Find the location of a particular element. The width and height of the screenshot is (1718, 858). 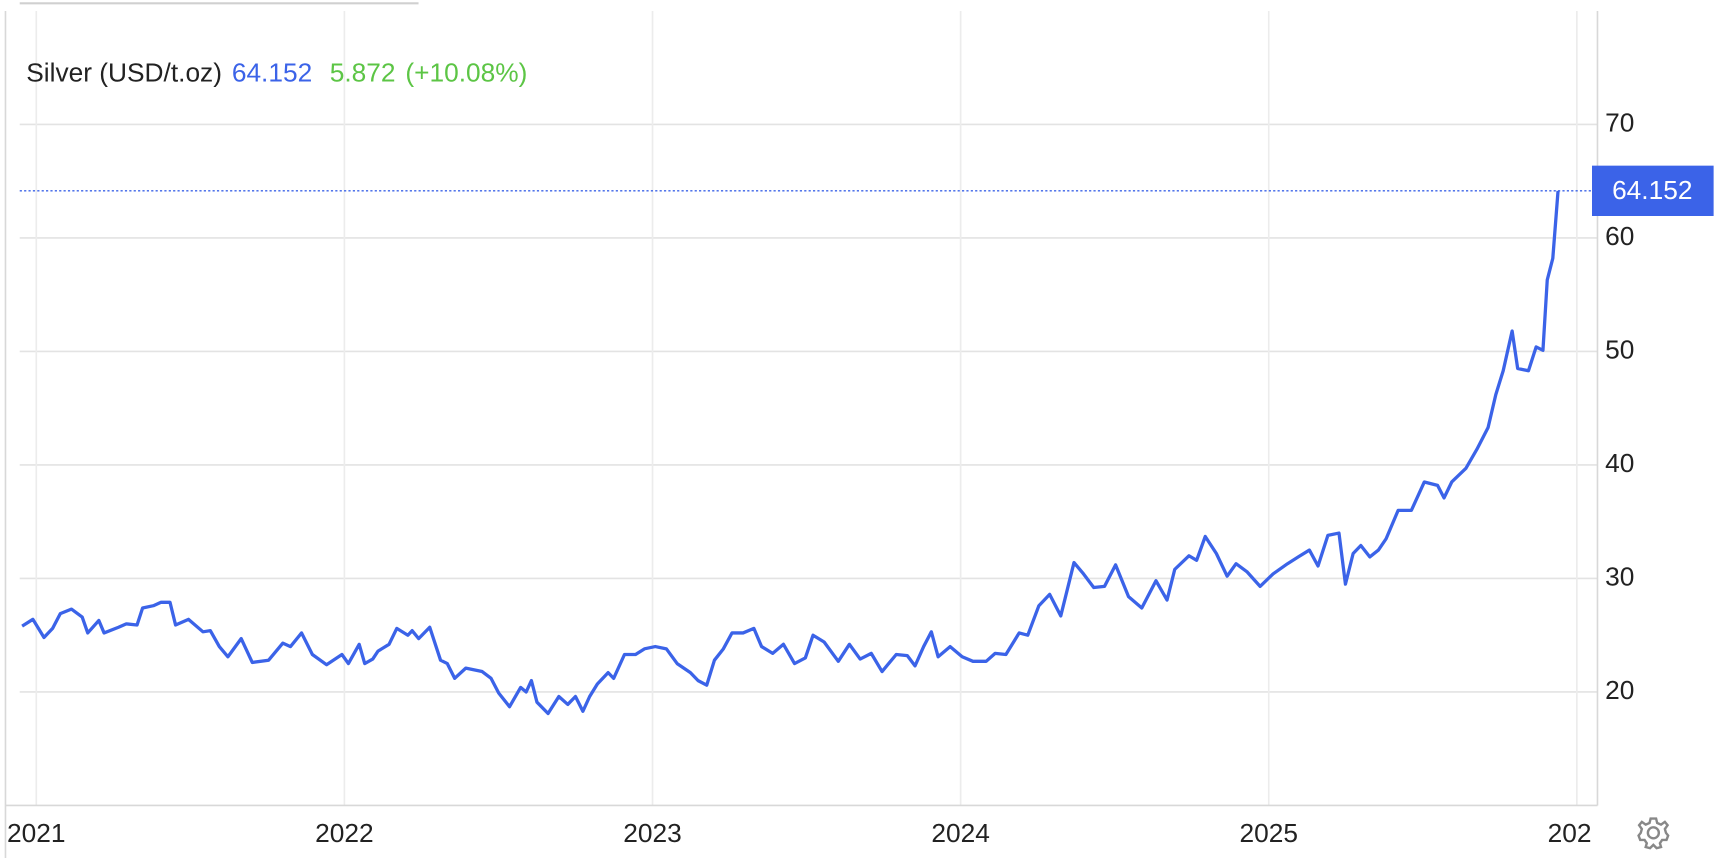

change-percent: (+10.08%) is located at coordinates (466, 72).